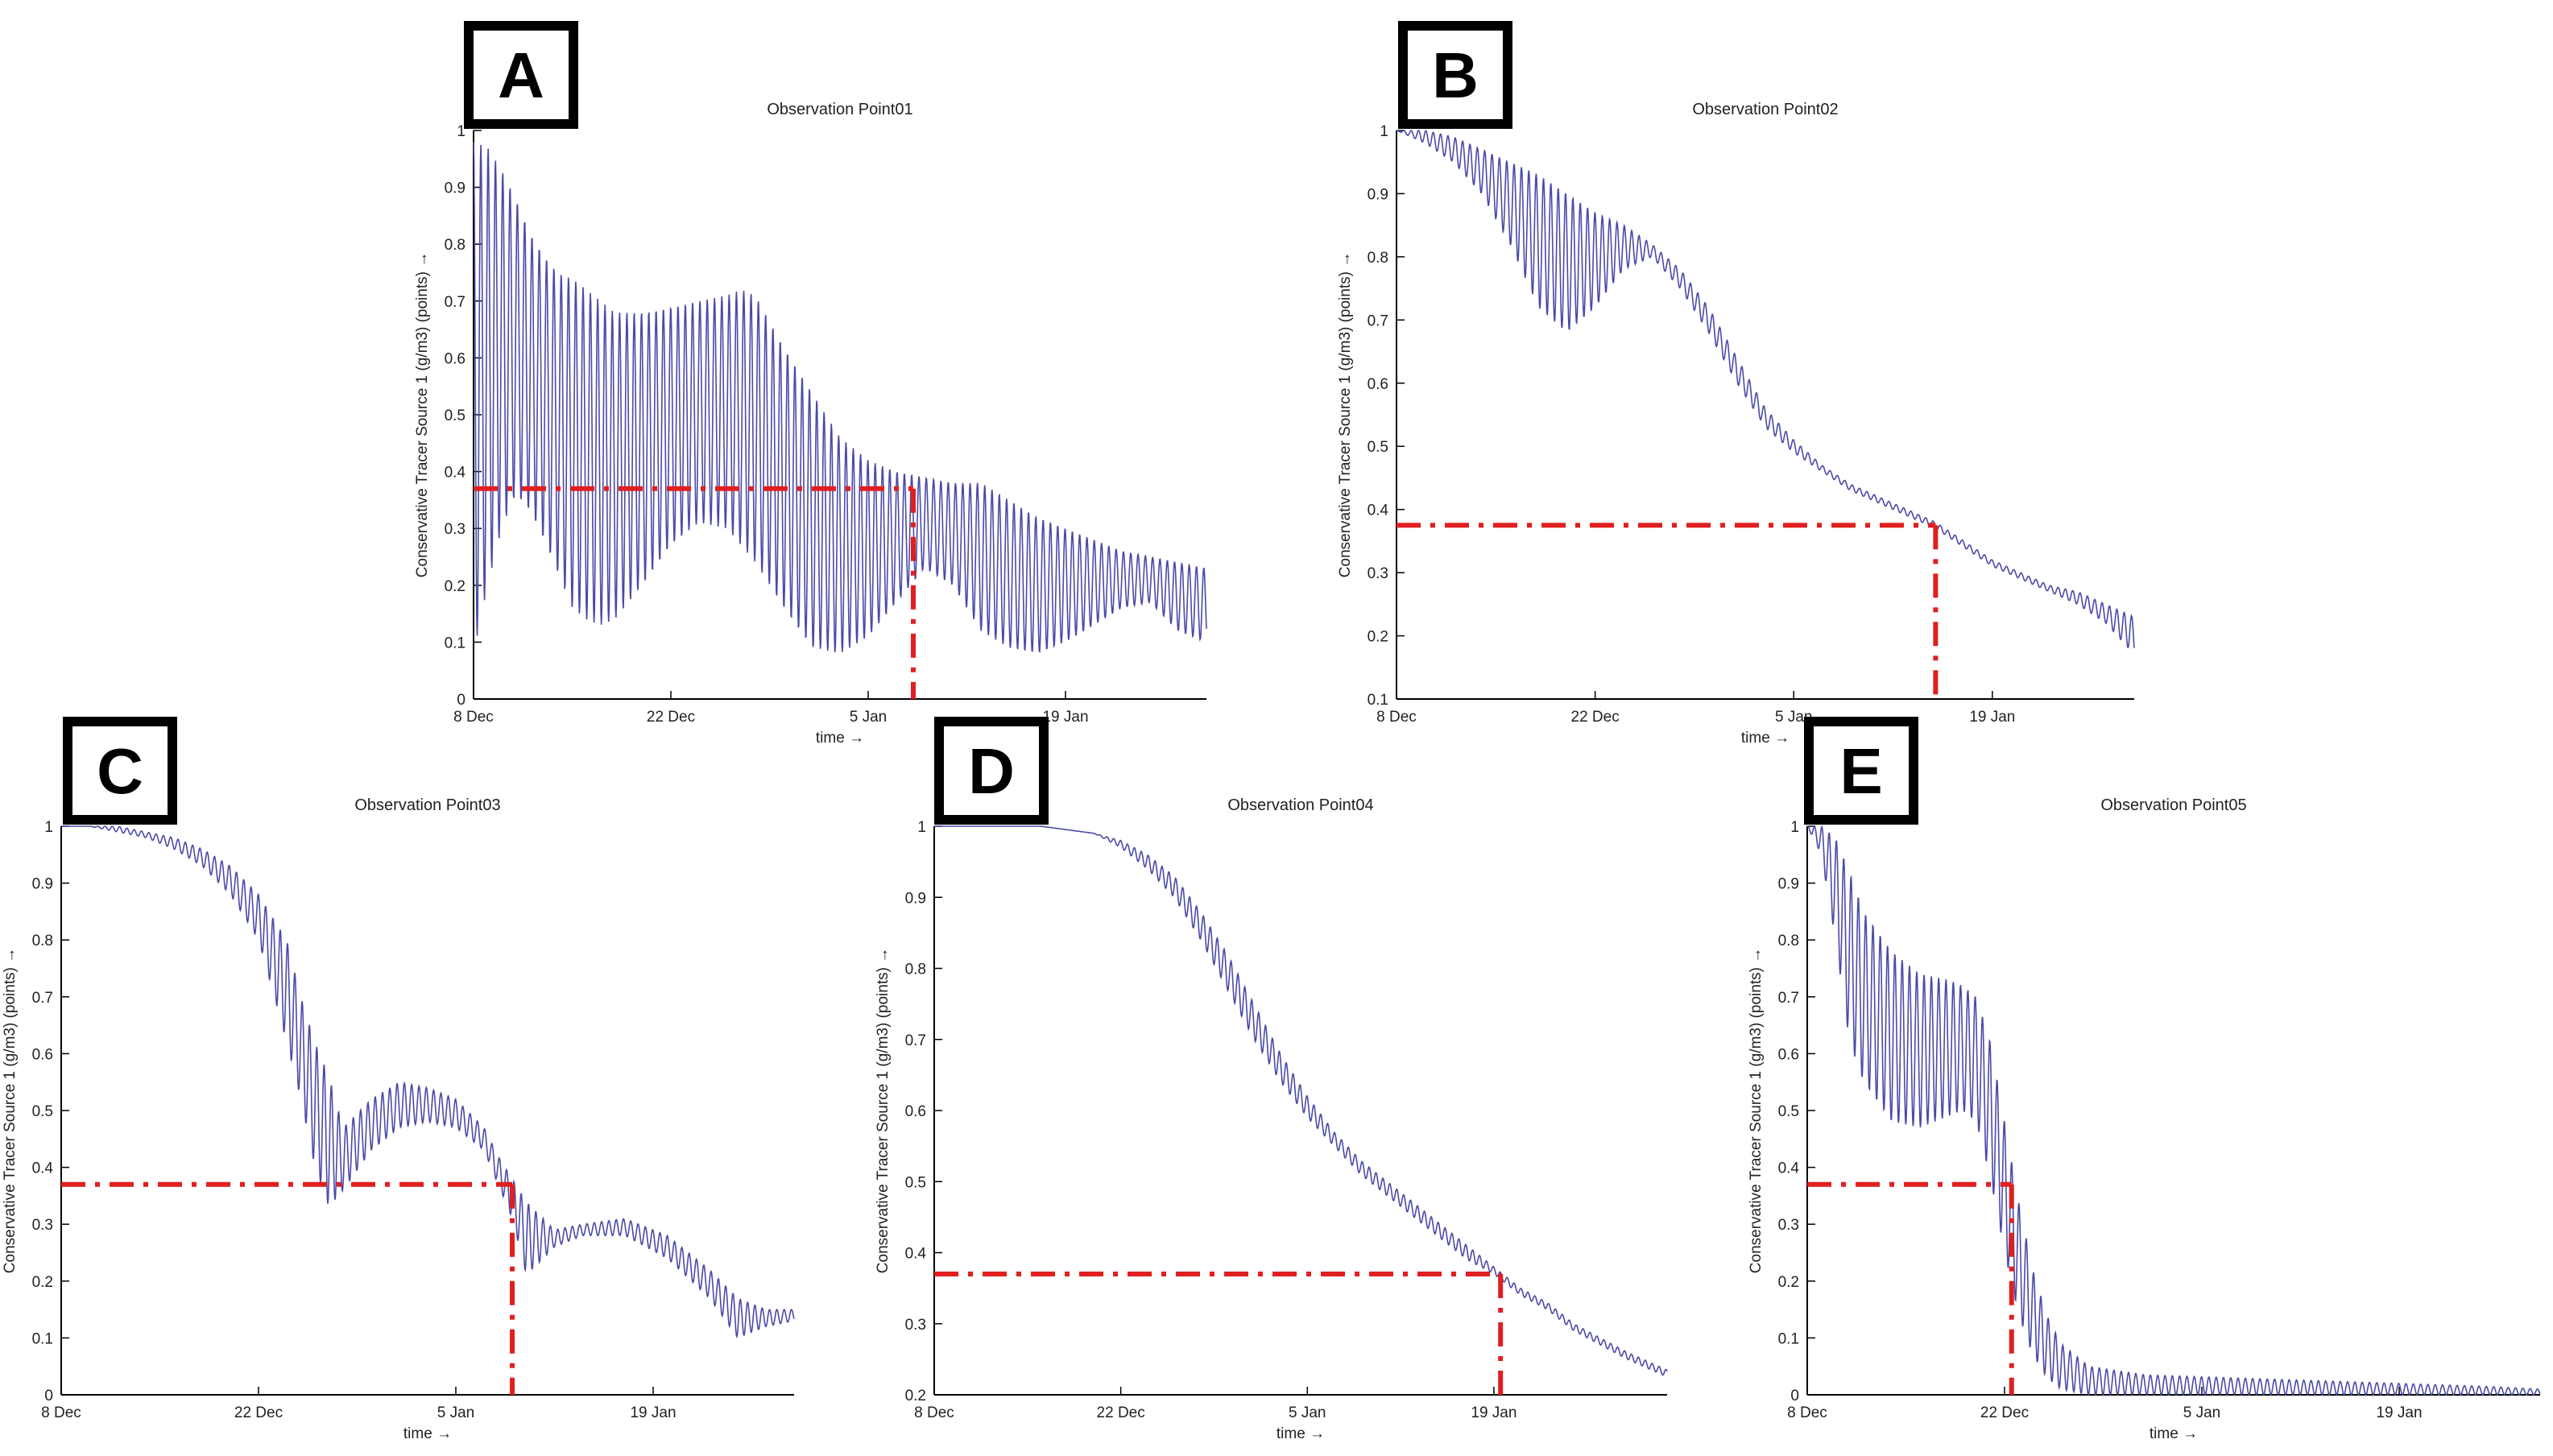 The image size is (2553, 1456). What do you see at coordinates (1300, 805) in the screenshot?
I see `chart-title: Observation Point04` at bounding box center [1300, 805].